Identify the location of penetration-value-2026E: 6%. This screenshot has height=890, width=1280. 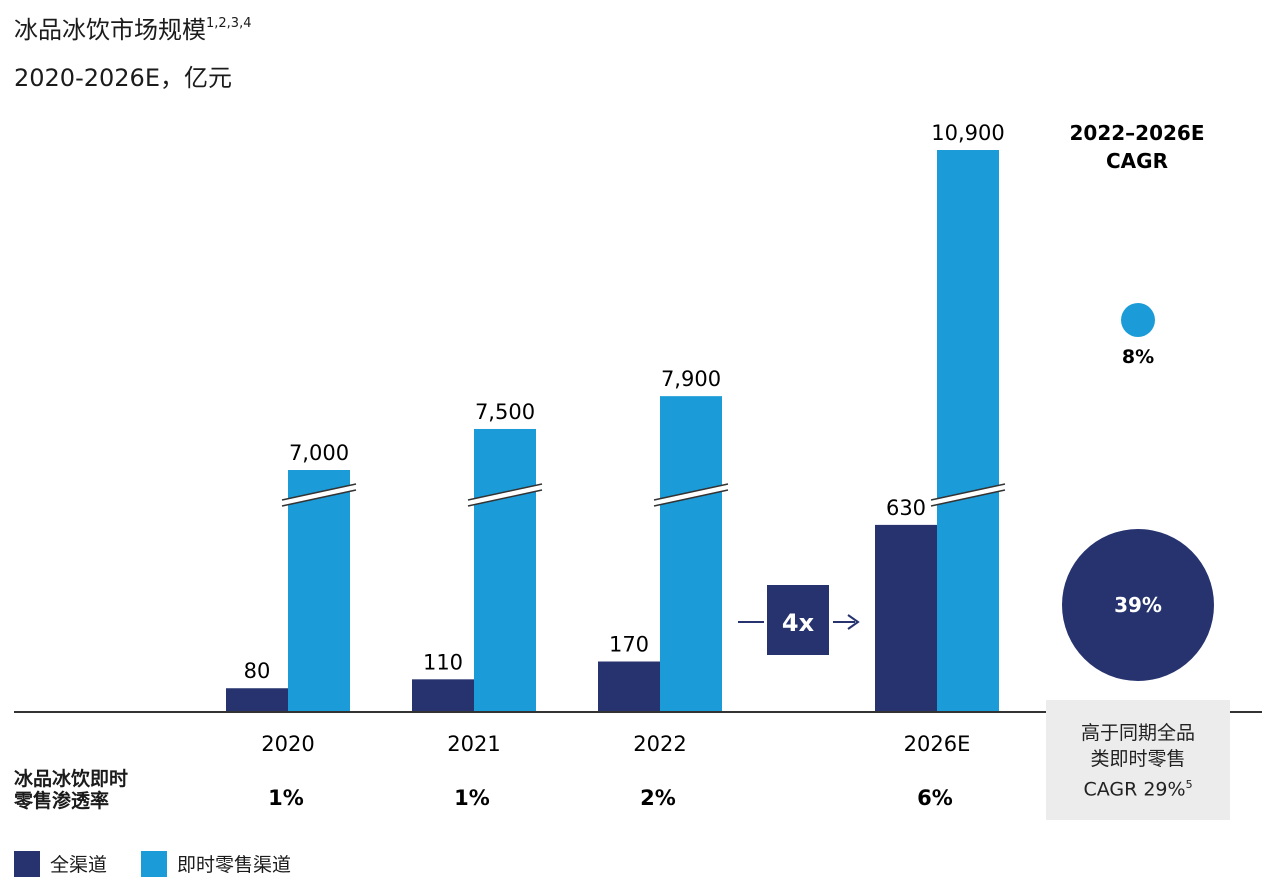
(935, 798).